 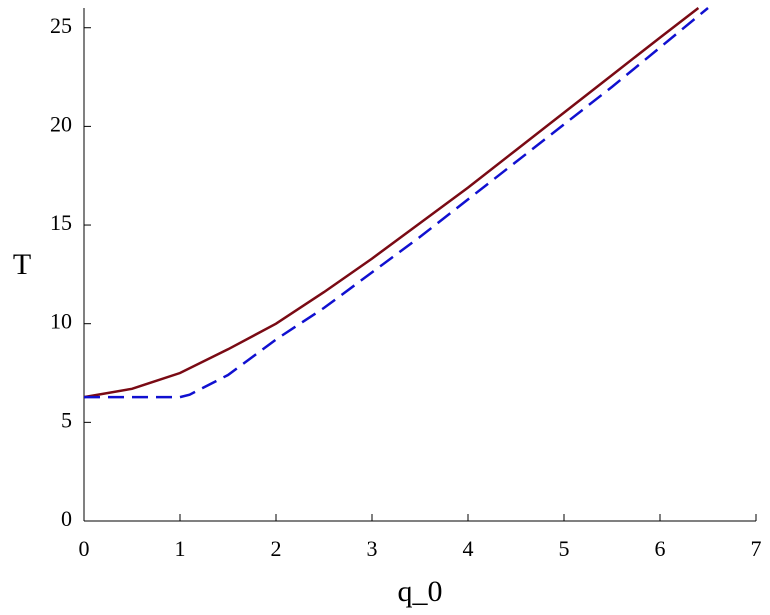 What do you see at coordinates (66, 419) in the screenshot?
I see `y-tick-label: 5` at bounding box center [66, 419].